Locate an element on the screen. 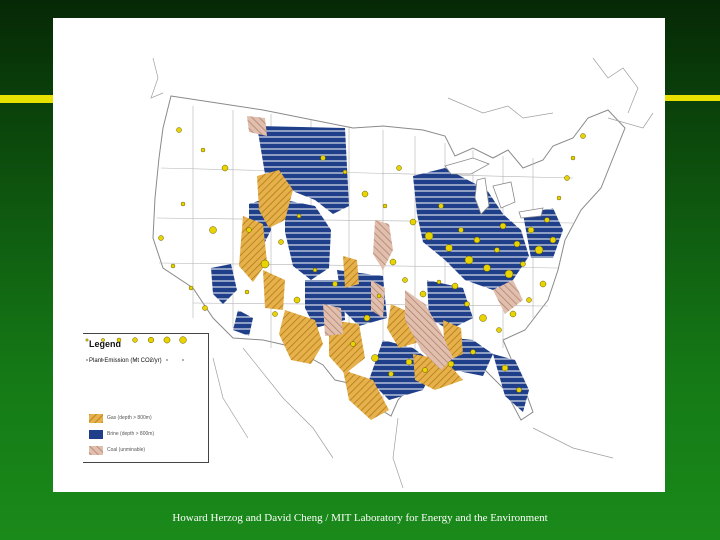 Image resolution: width=720 pixels, height=540 pixels. legend-label-brine: Brine (depth > 800m) is located at coordinates (131, 434).